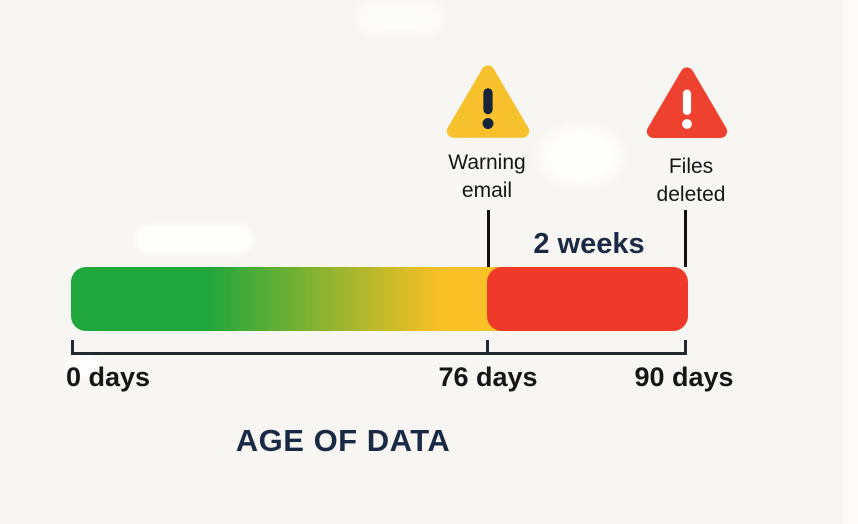 Image resolution: width=858 pixels, height=524 pixels. Describe the element at coordinates (589, 244) in the screenshot. I see `duration-label: 2 weeks` at that location.